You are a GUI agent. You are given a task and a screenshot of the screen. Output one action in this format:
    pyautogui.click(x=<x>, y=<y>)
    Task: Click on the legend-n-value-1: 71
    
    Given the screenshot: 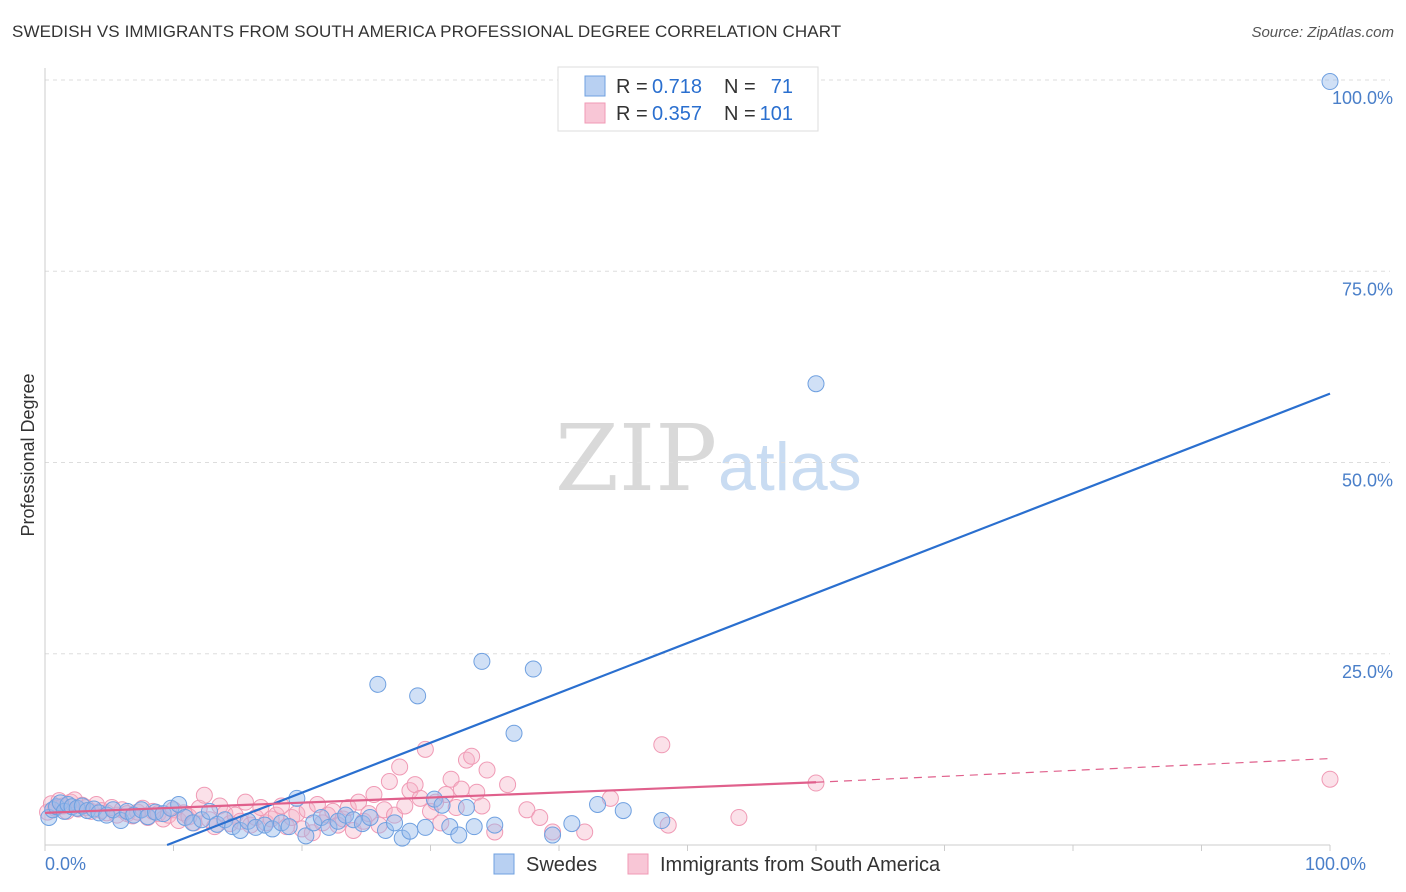 What is the action you would take?
    pyautogui.click(x=782, y=87)
    